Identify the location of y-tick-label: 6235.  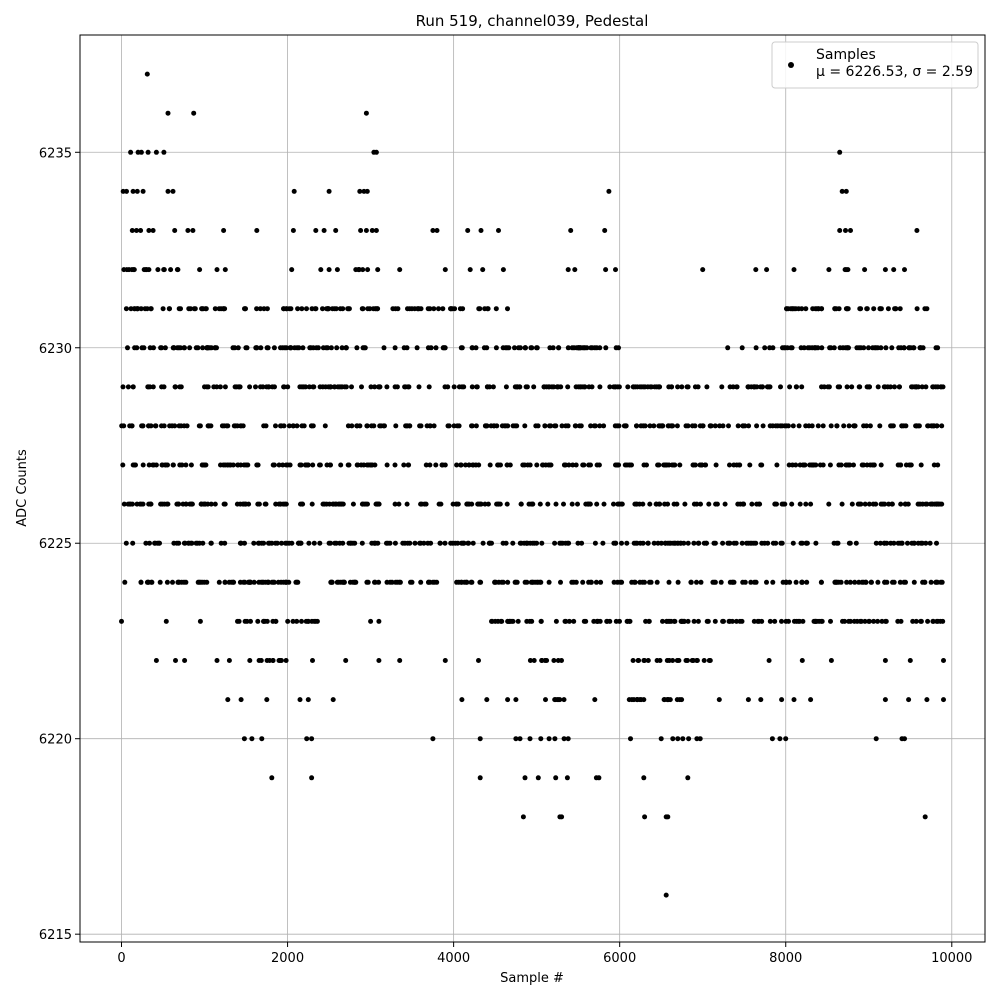
(55, 153).